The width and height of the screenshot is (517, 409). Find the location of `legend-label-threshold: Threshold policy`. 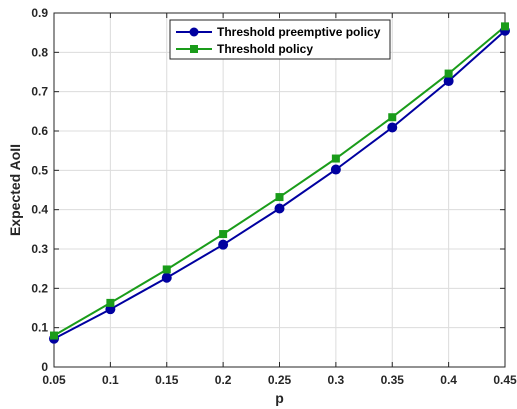

legend-label-threshold: Threshold policy is located at coordinates (265, 49).